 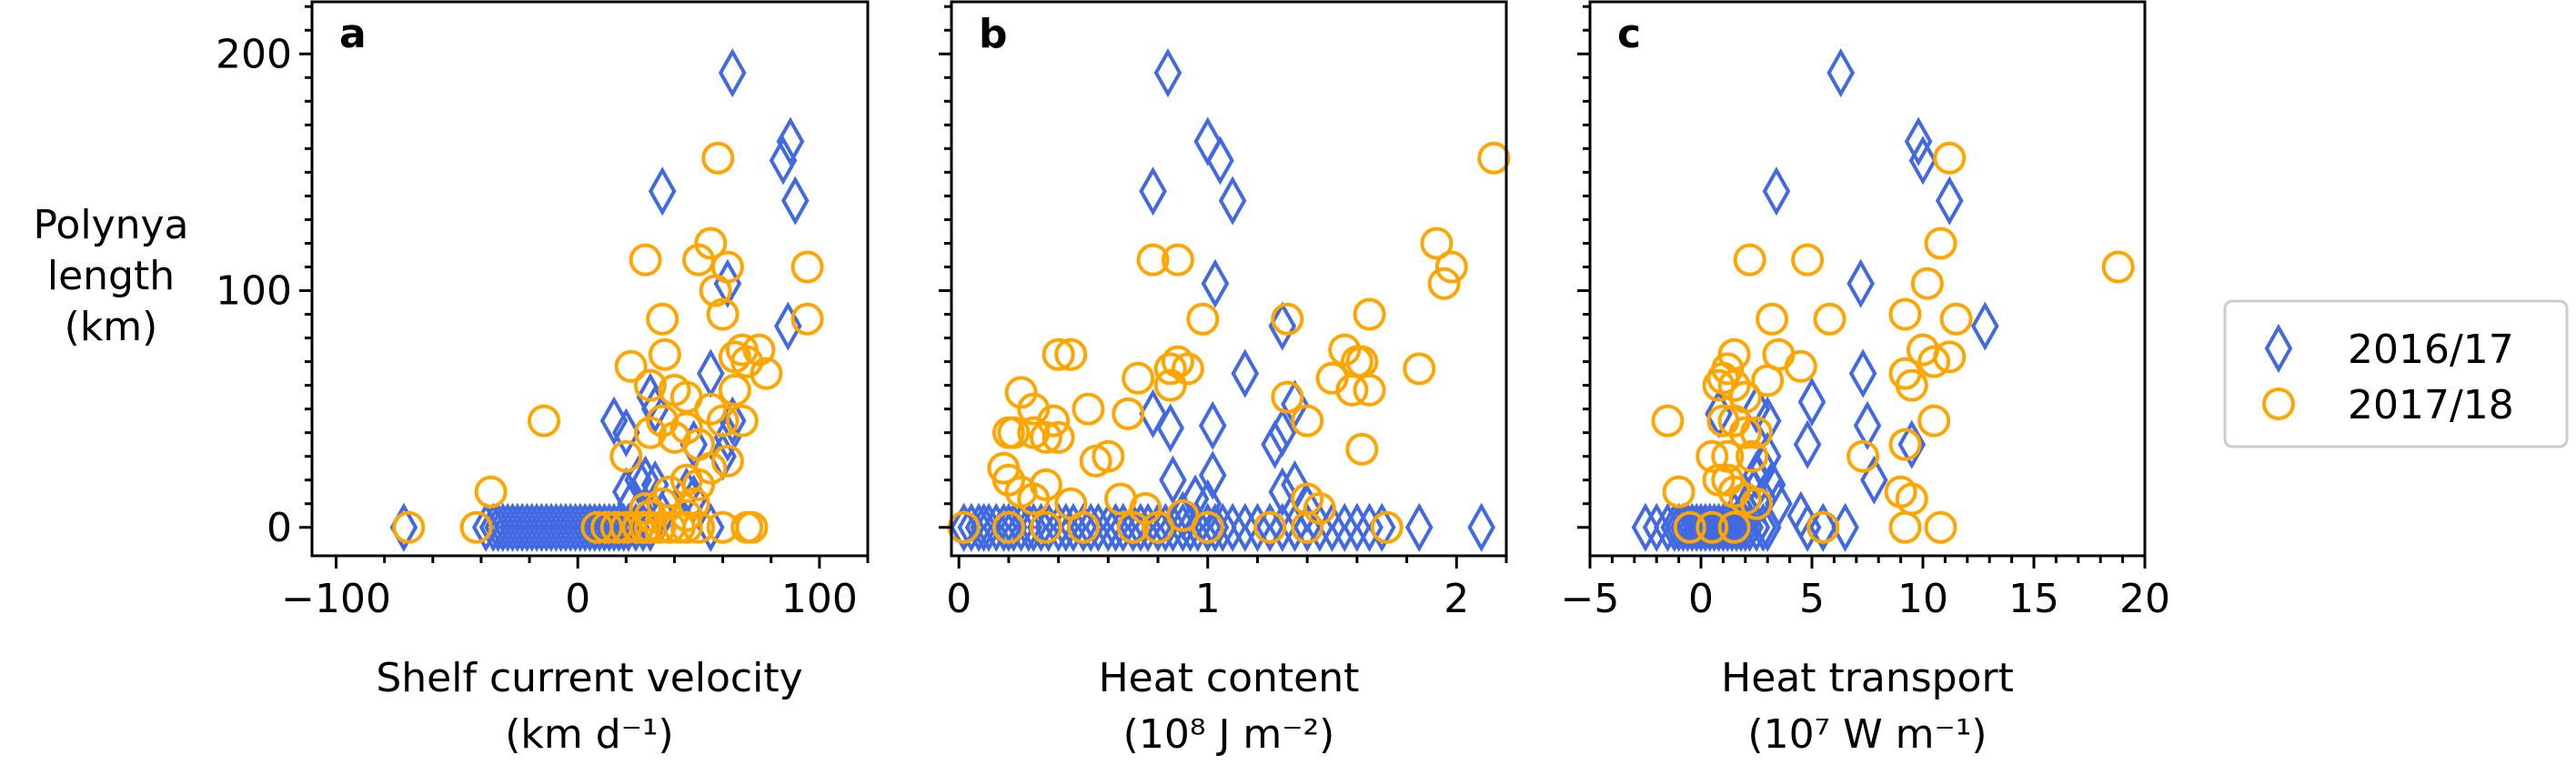 I want to click on panel-a-label: a, so click(x=353, y=34).